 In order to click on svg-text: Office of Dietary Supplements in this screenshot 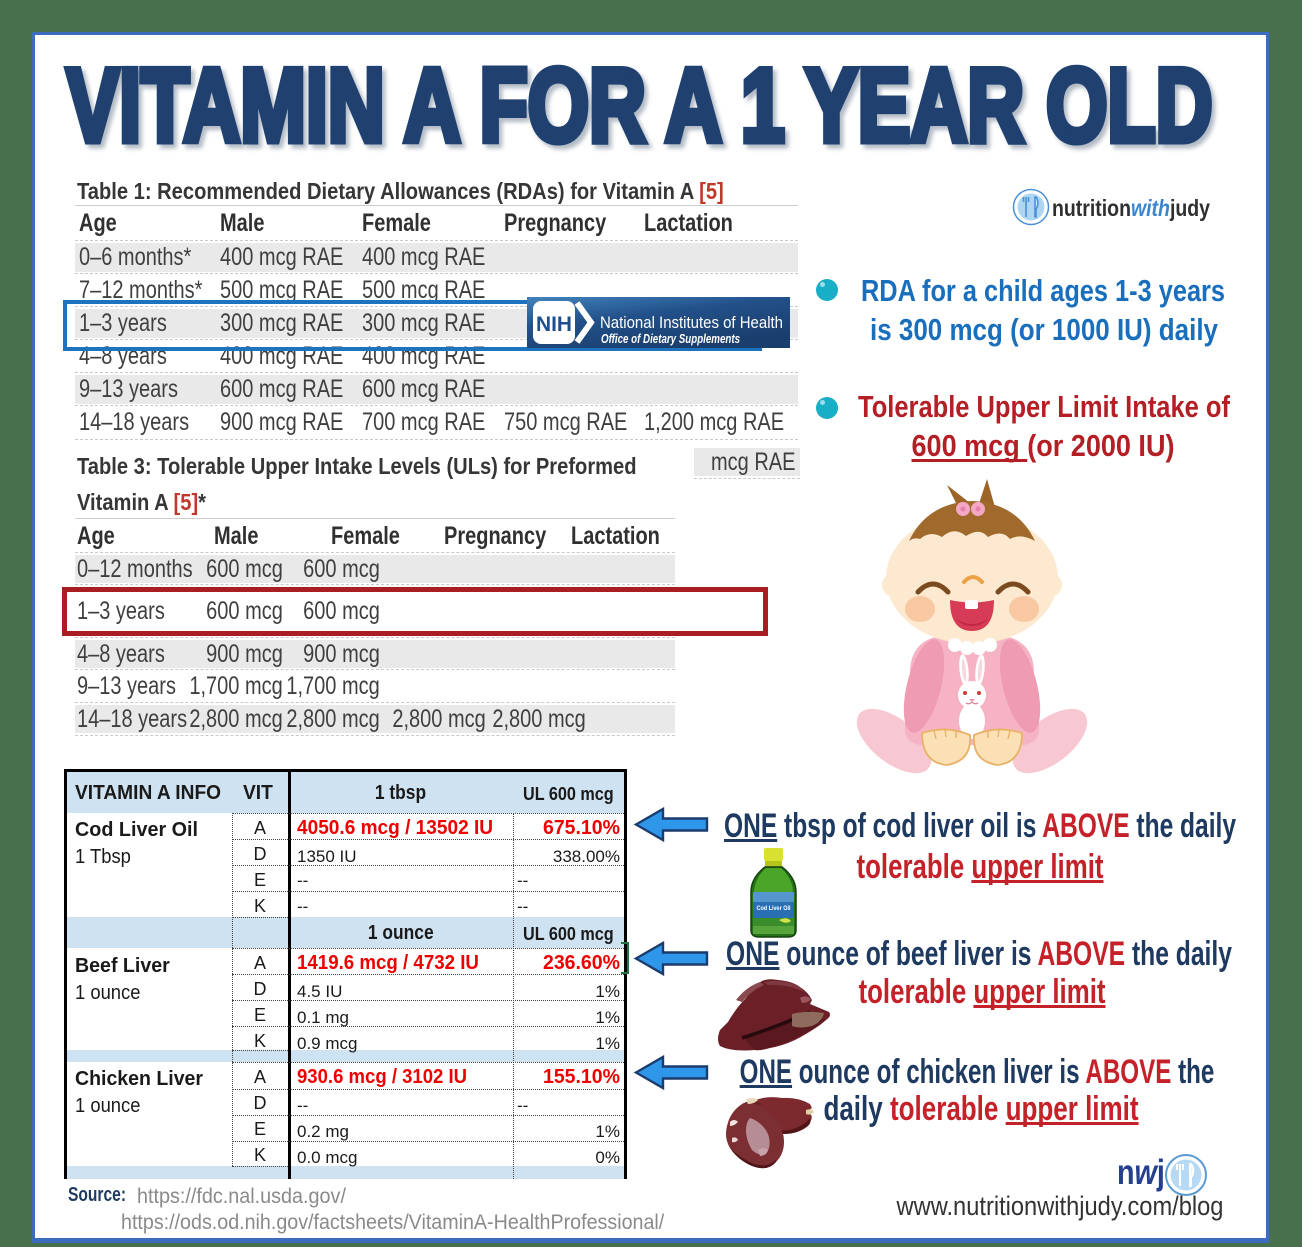, I will do `click(670, 339)`.